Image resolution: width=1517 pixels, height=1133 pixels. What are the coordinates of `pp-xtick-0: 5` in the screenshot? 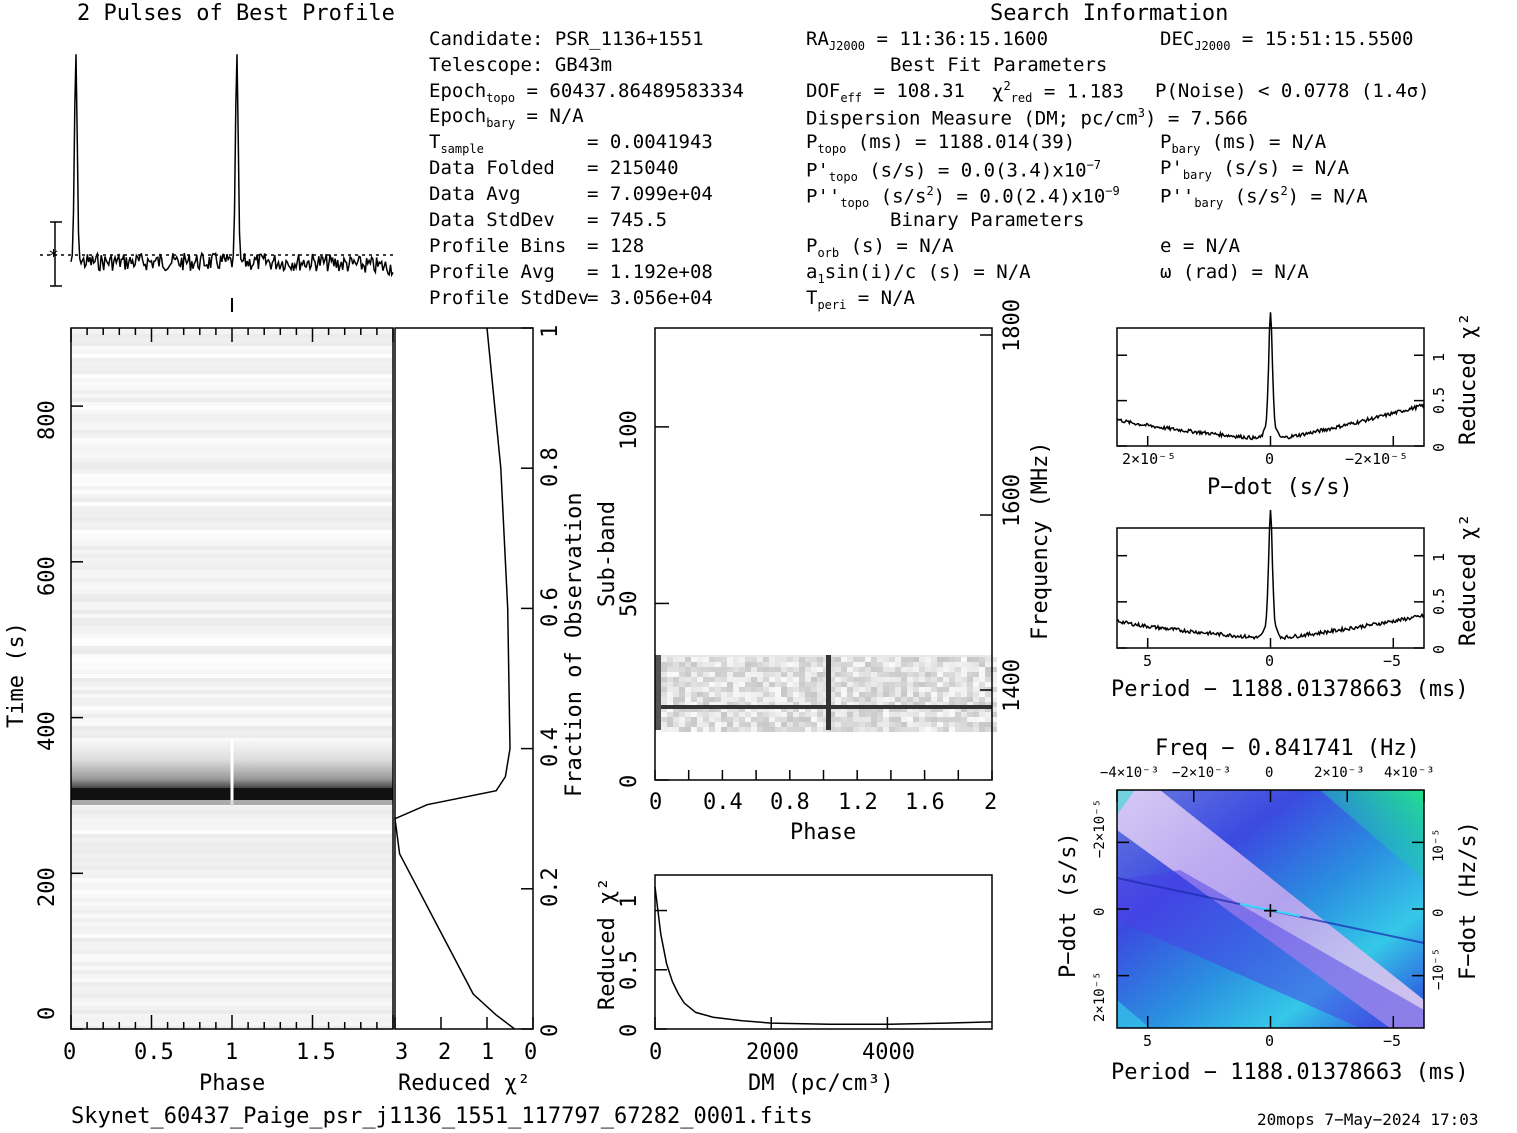 It's located at (1148, 1041).